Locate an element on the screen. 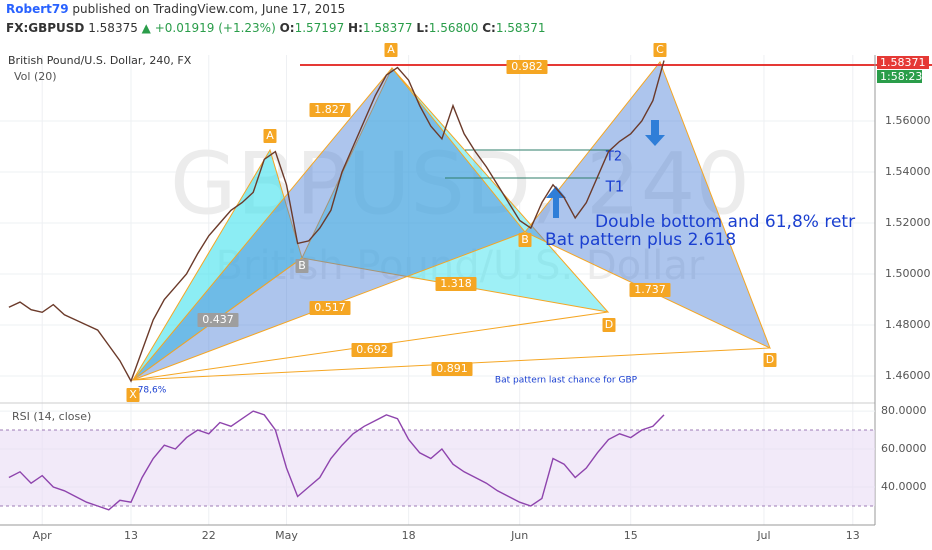  y-tick-label: 60.0000 is located at coordinates (904, 448).